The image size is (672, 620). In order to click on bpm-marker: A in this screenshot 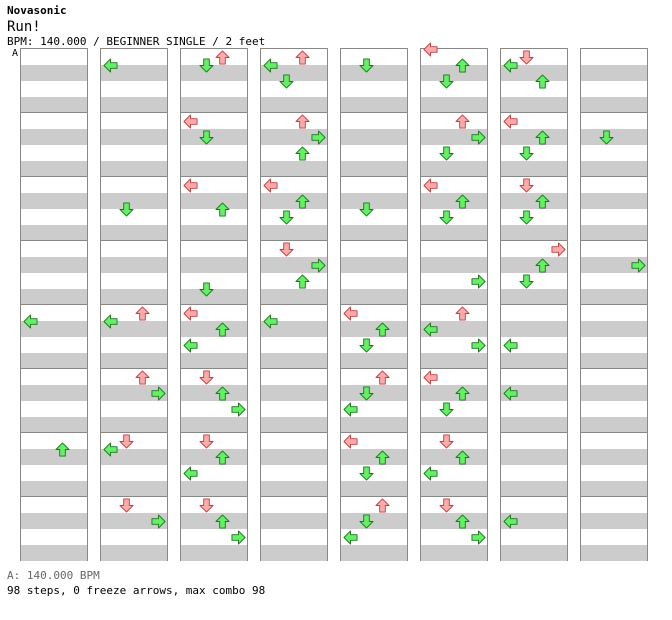, I will do `click(15, 53)`.